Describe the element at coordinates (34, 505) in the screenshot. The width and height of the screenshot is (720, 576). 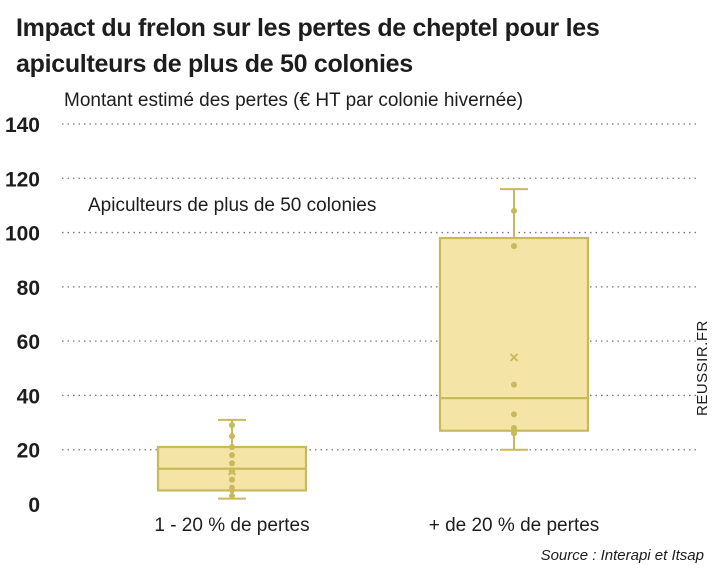
I see `y-tick-label: 0` at that location.